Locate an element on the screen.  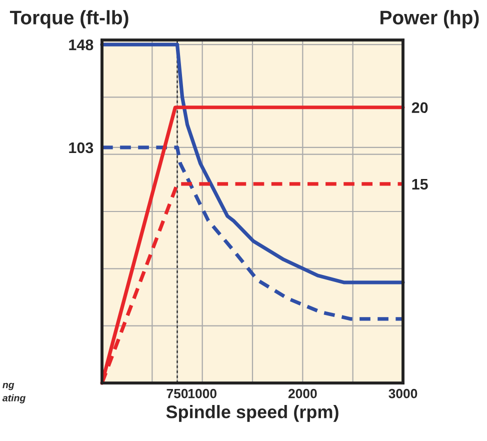
x-tick-label: 3000 is located at coordinates (403, 393).